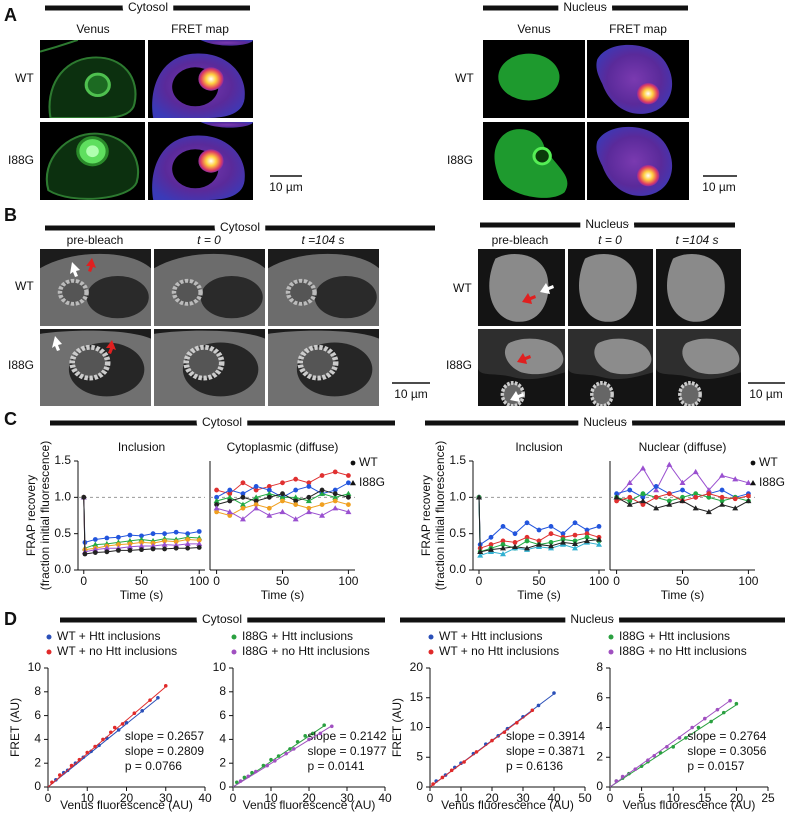 The image size is (790, 814). I want to click on slope-label: slope = 0.3914, so click(545, 736).